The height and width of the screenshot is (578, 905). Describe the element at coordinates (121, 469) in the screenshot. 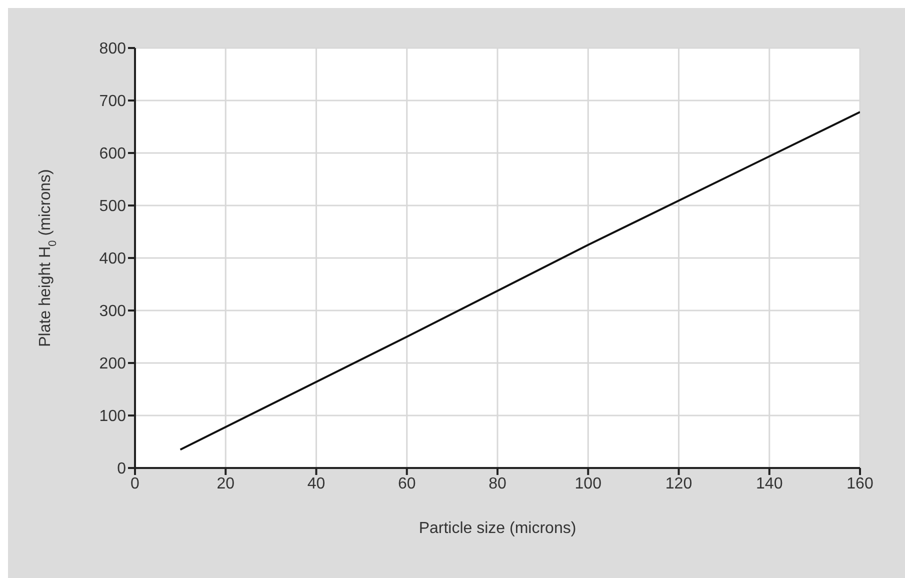

I see `y-tick-label: 0` at that location.